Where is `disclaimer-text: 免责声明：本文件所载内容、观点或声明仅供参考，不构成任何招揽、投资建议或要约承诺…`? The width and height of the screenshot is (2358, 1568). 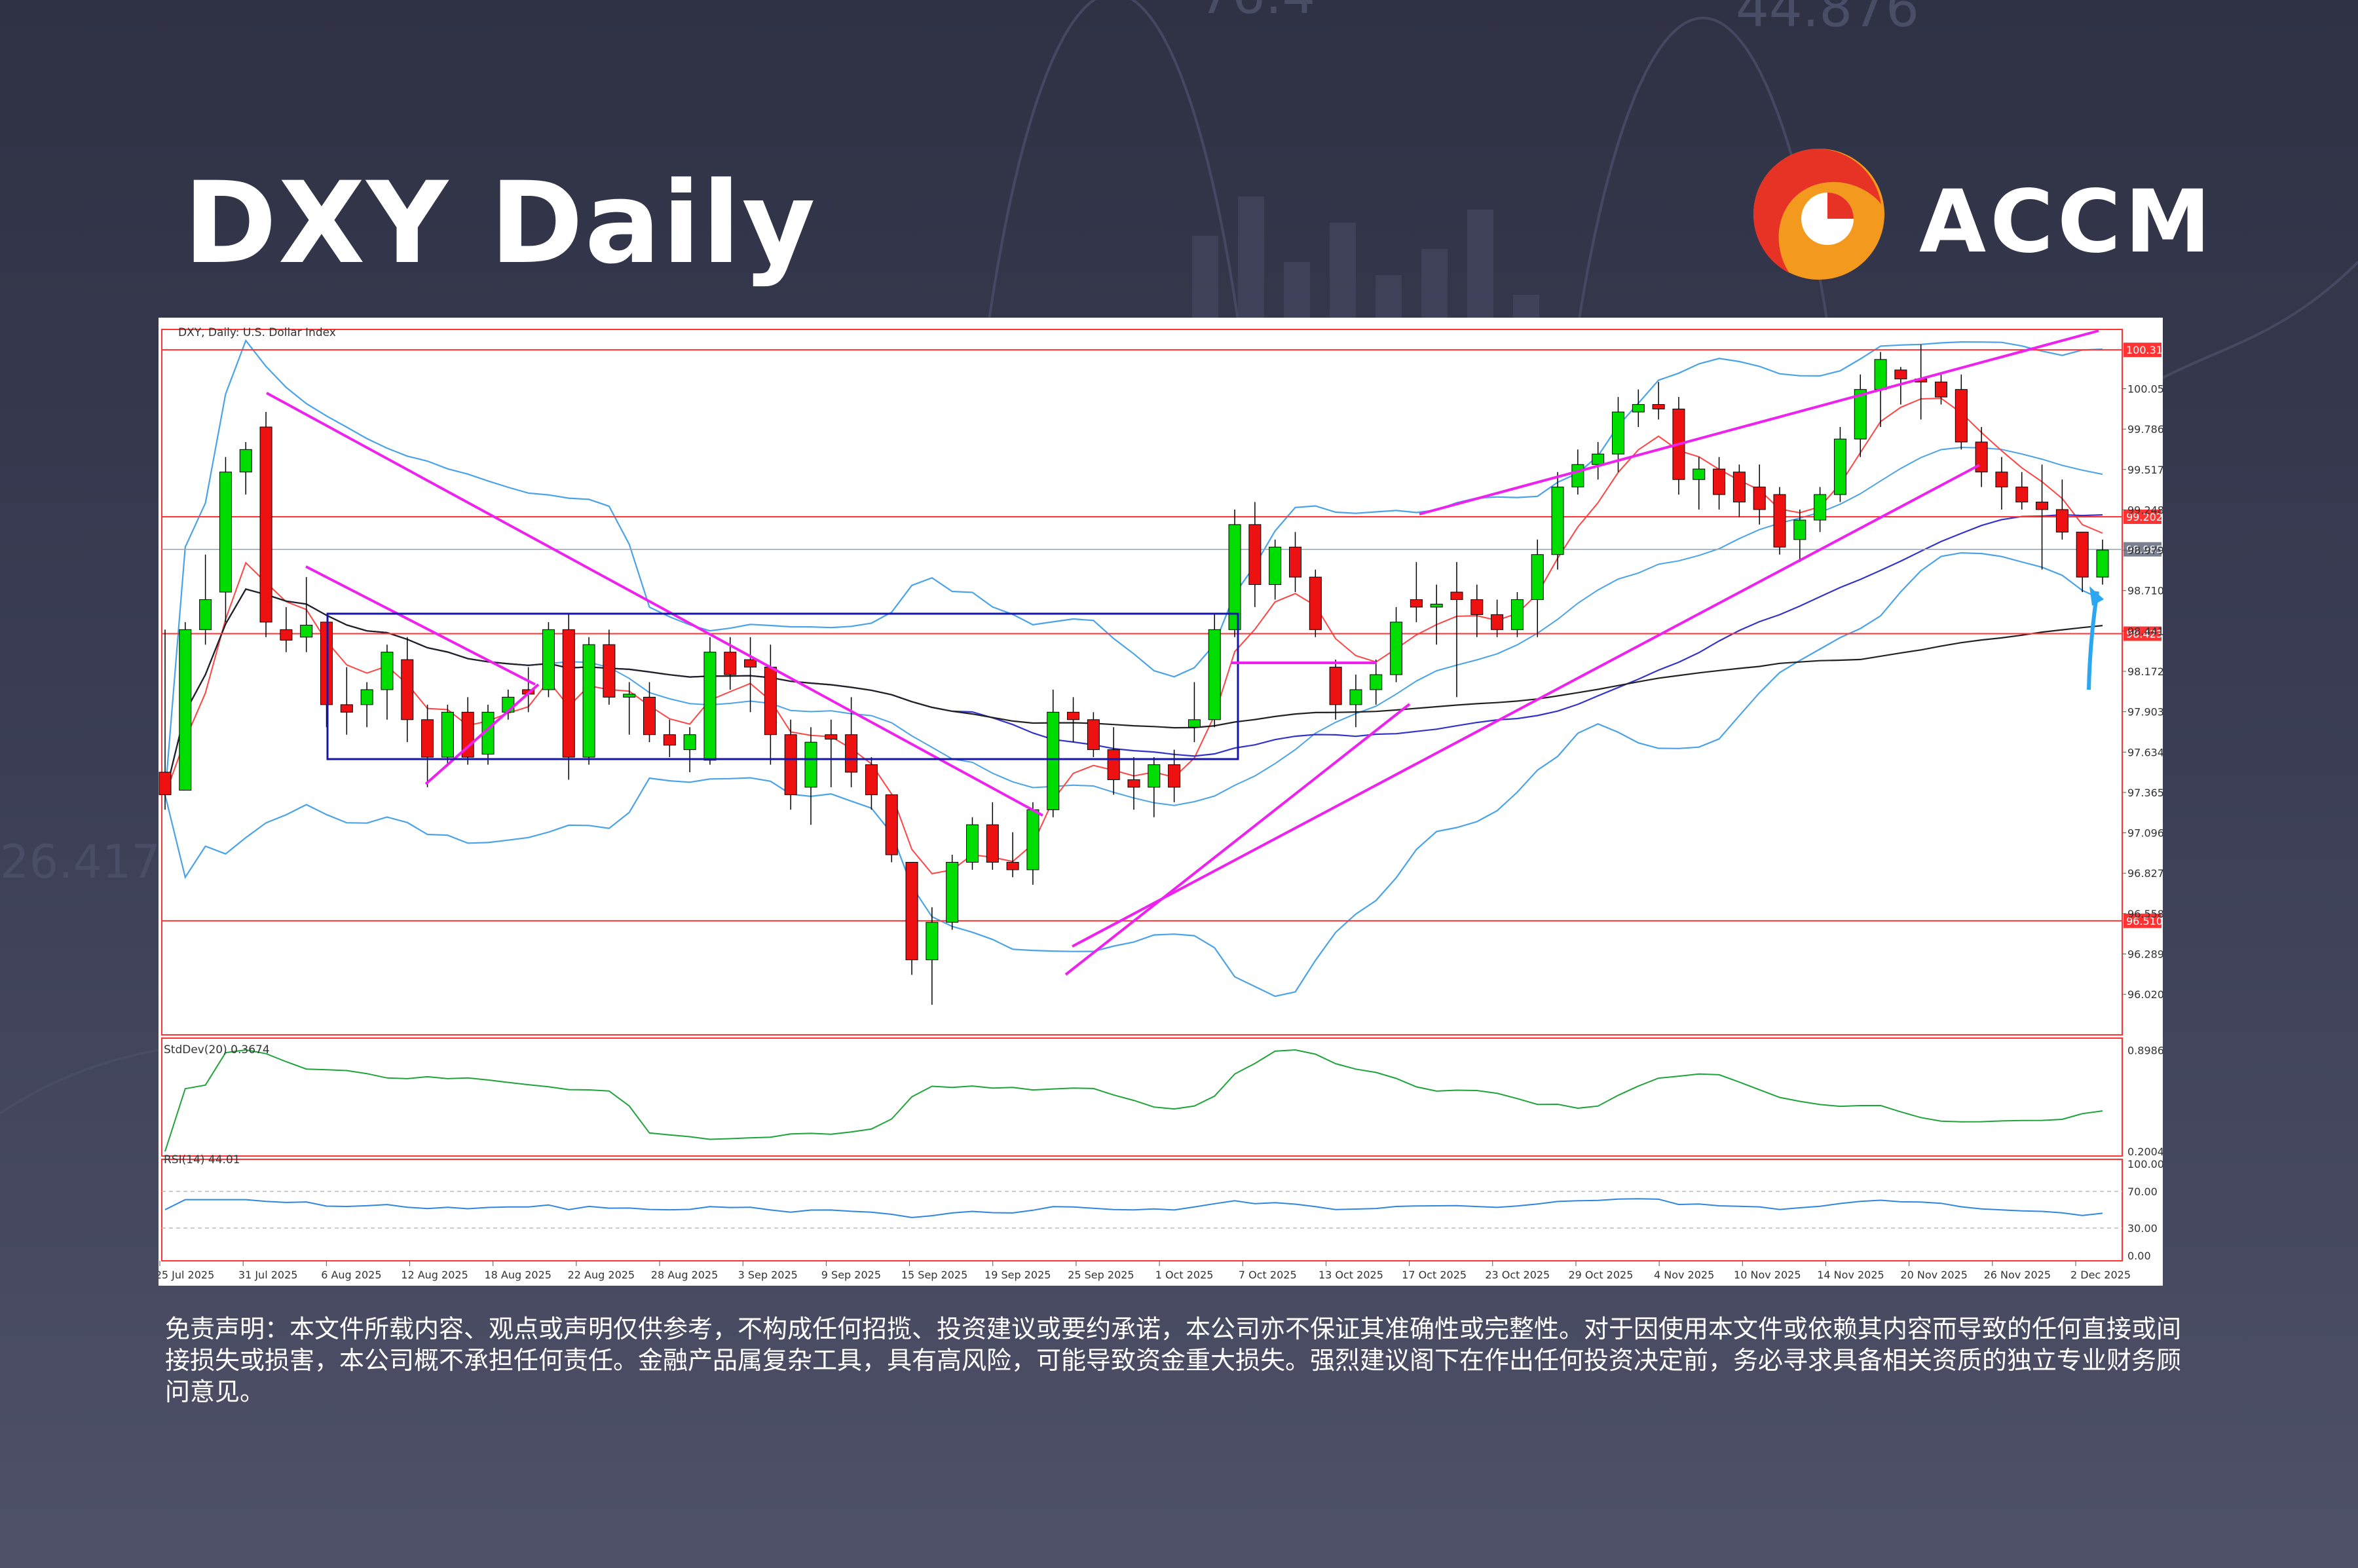
disclaimer-text: 免责声明：本文件所载内容、观点或声明仅供参考，不构成任何招揽、投资建议或要约承诺… is located at coordinates (1173, 1360).